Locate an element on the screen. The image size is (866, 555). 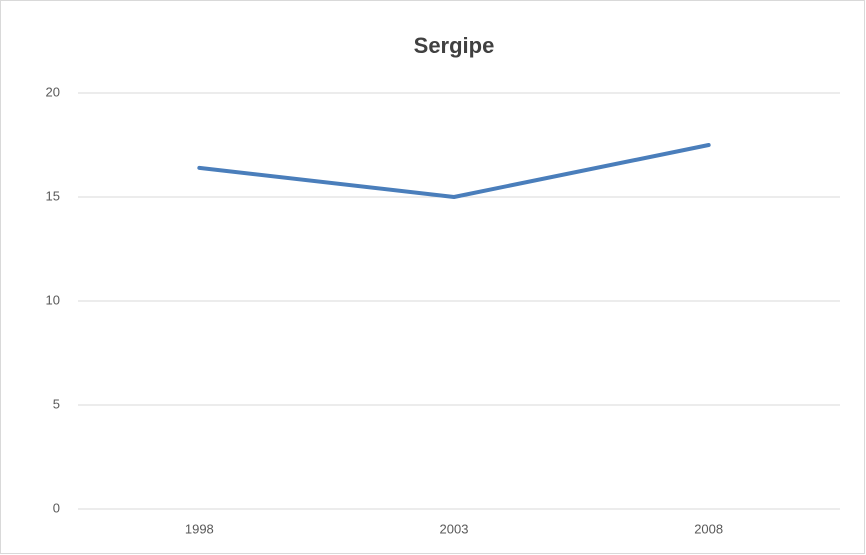
x-tick-label: 2003 is located at coordinates (454, 528).